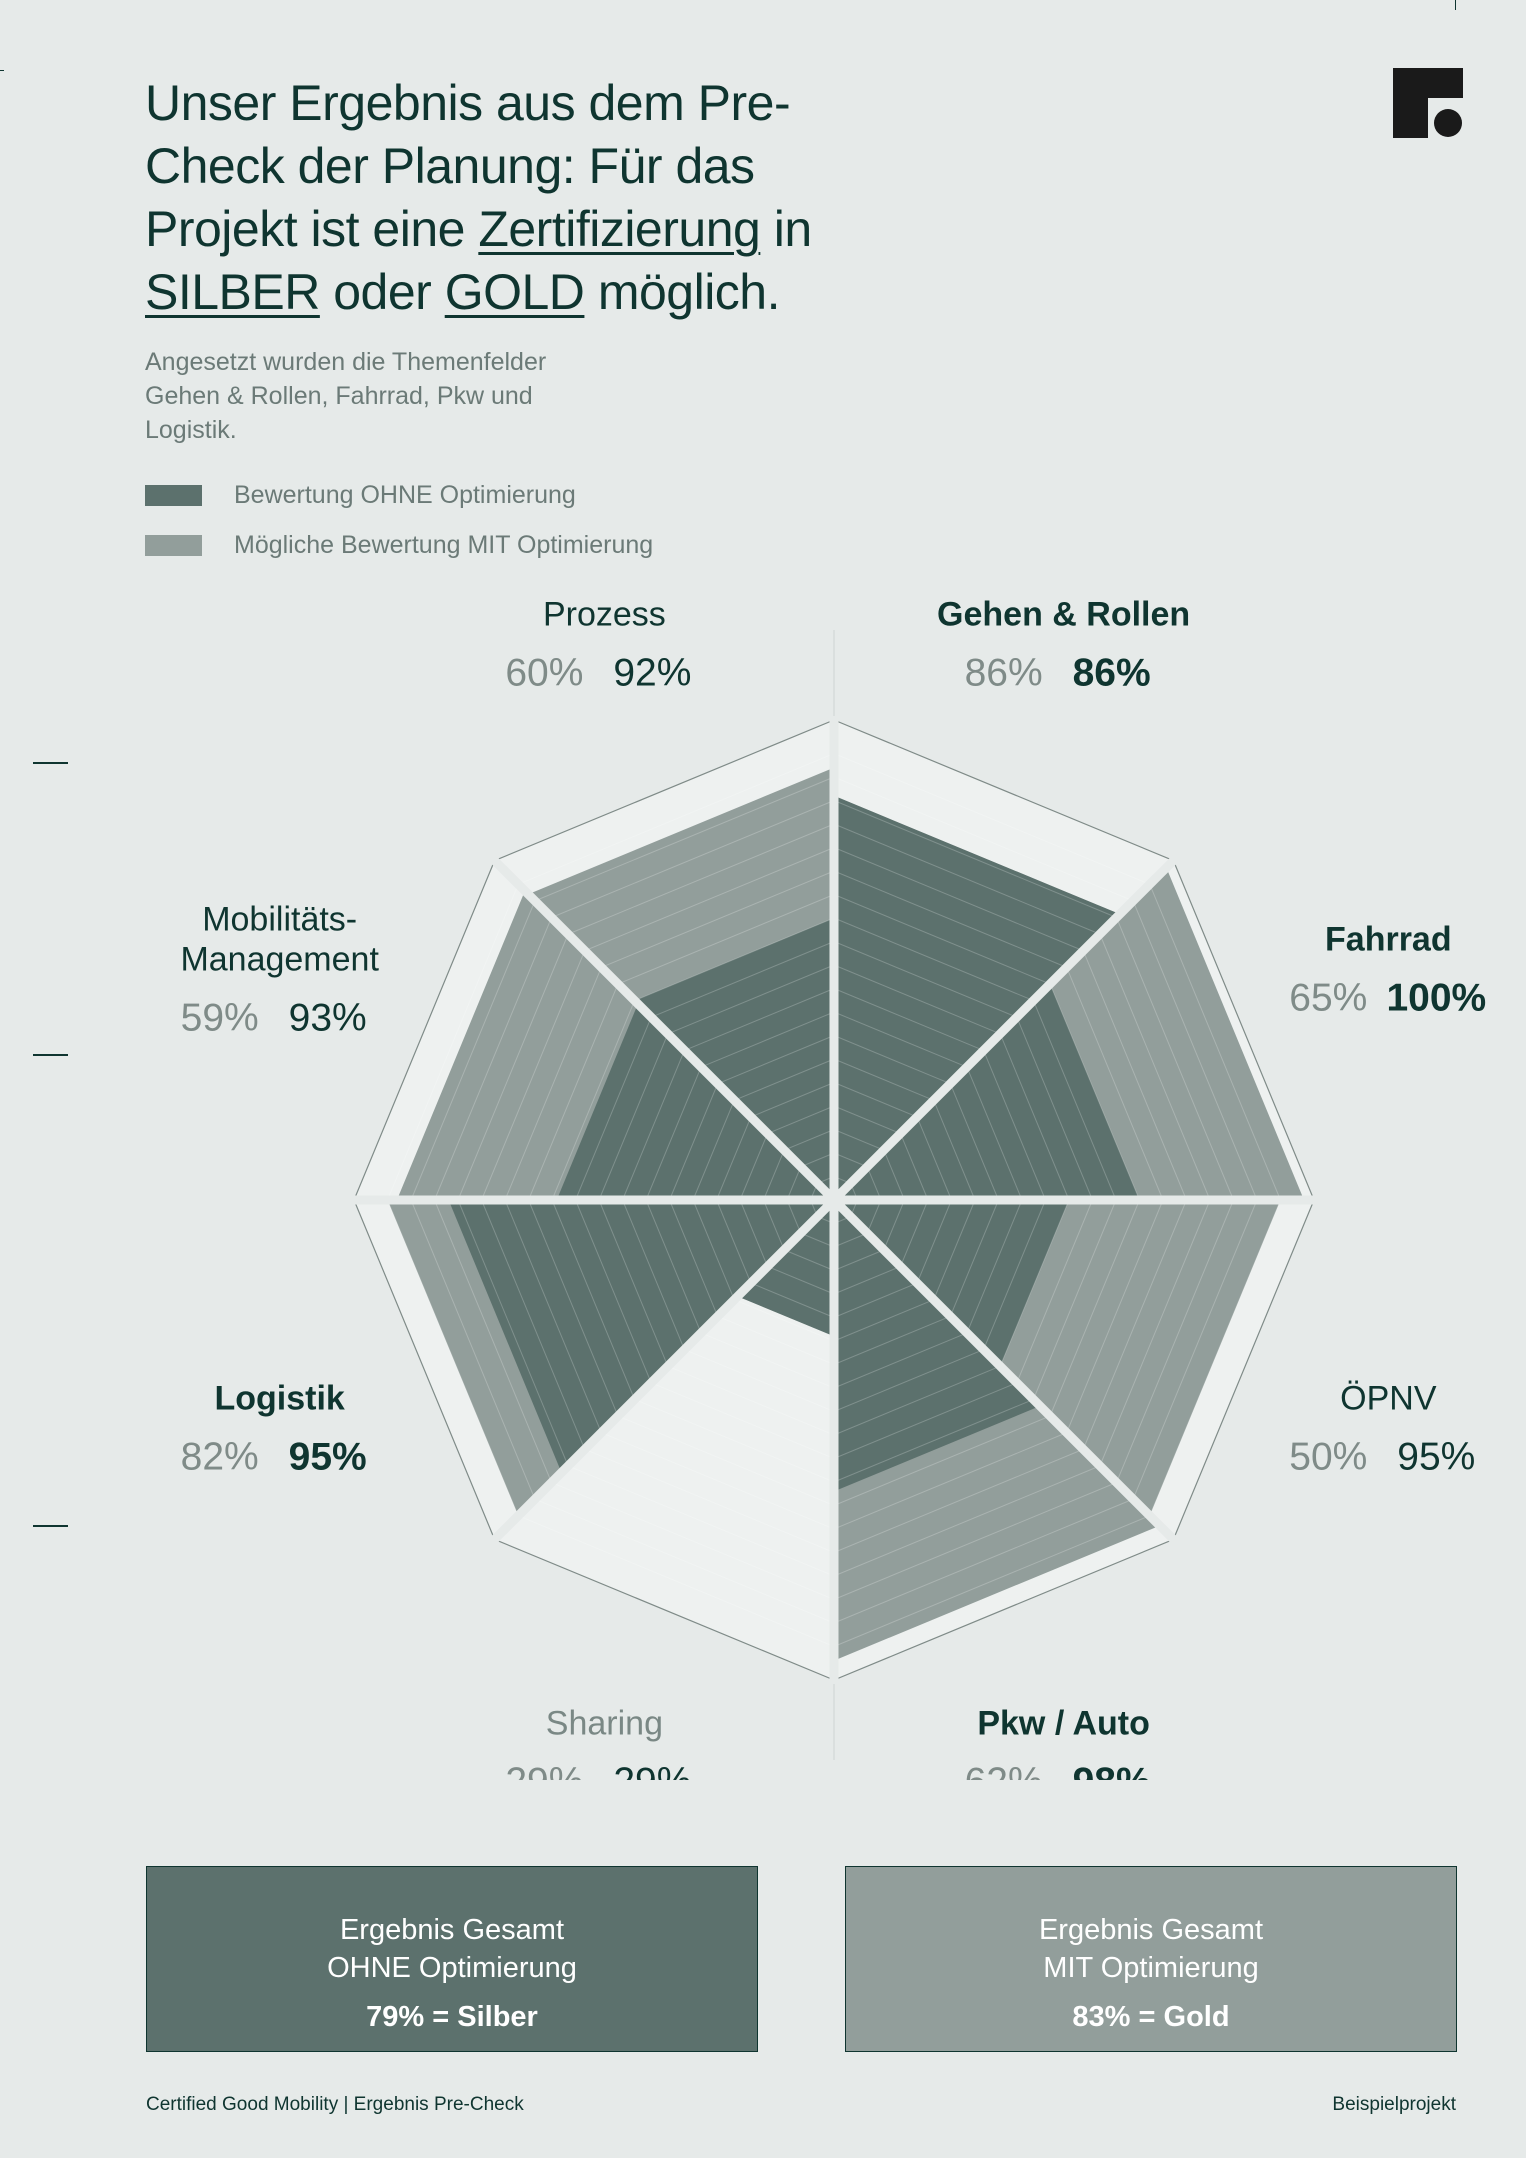  What do you see at coordinates (1388, 1399) in the screenshot?
I see `category-label-oepnv: ÖPNV` at bounding box center [1388, 1399].